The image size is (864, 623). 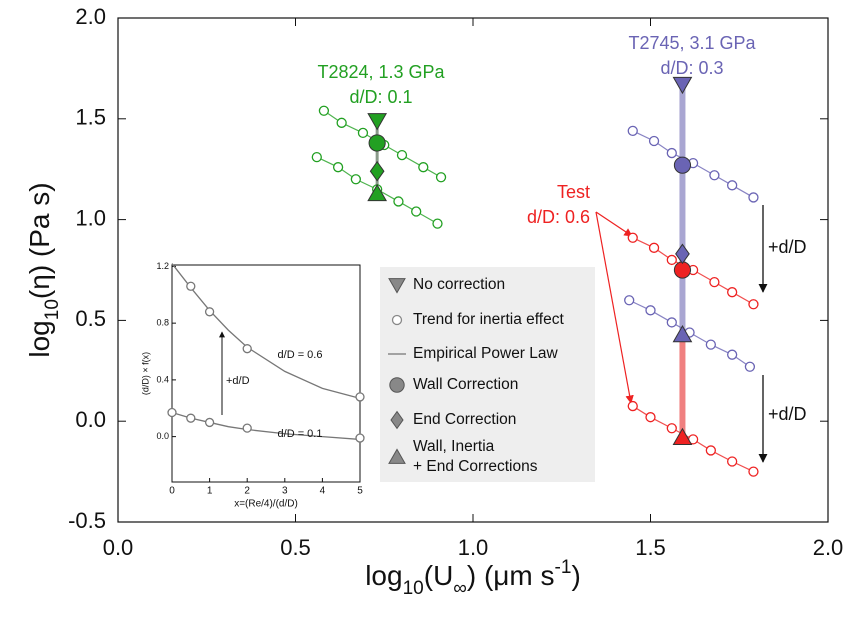 I want to click on axis-label: log10(U∞) (μm s-1), so click(x=473, y=578).